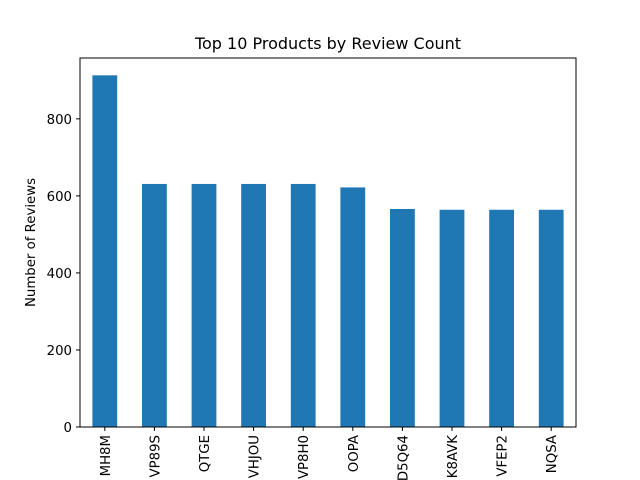 The height and width of the screenshot is (480, 640). What do you see at coordinates (501, 318) in the screenshot?
I see `bar-vfep2` at bounding box center [501, 318].